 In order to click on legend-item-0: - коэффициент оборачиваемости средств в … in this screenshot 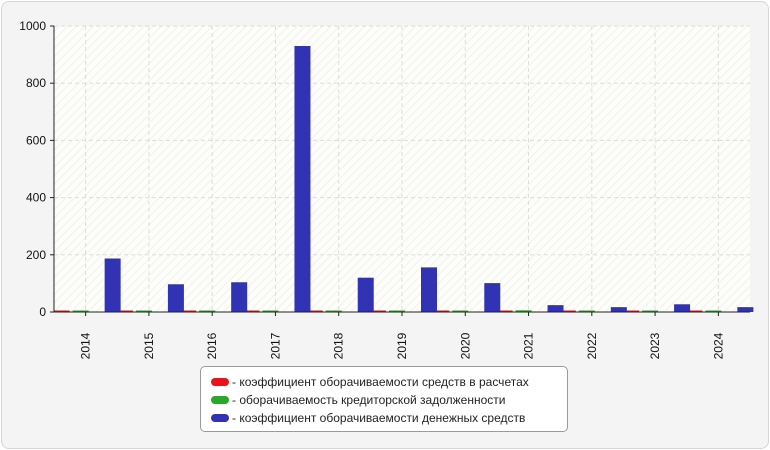, I will do `click(389, 382)`.